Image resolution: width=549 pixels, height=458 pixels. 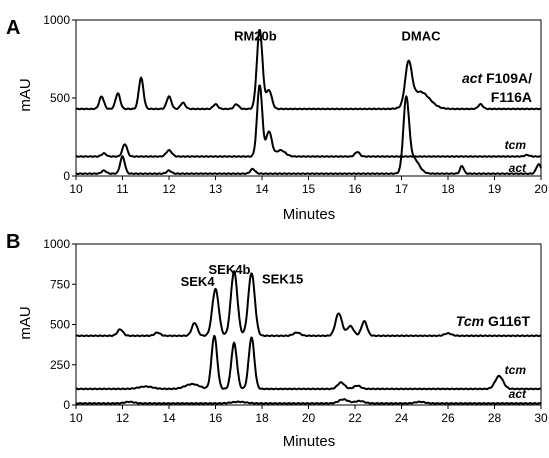 I want to click on x-tick-label: 30, so click(x=541, y=418).